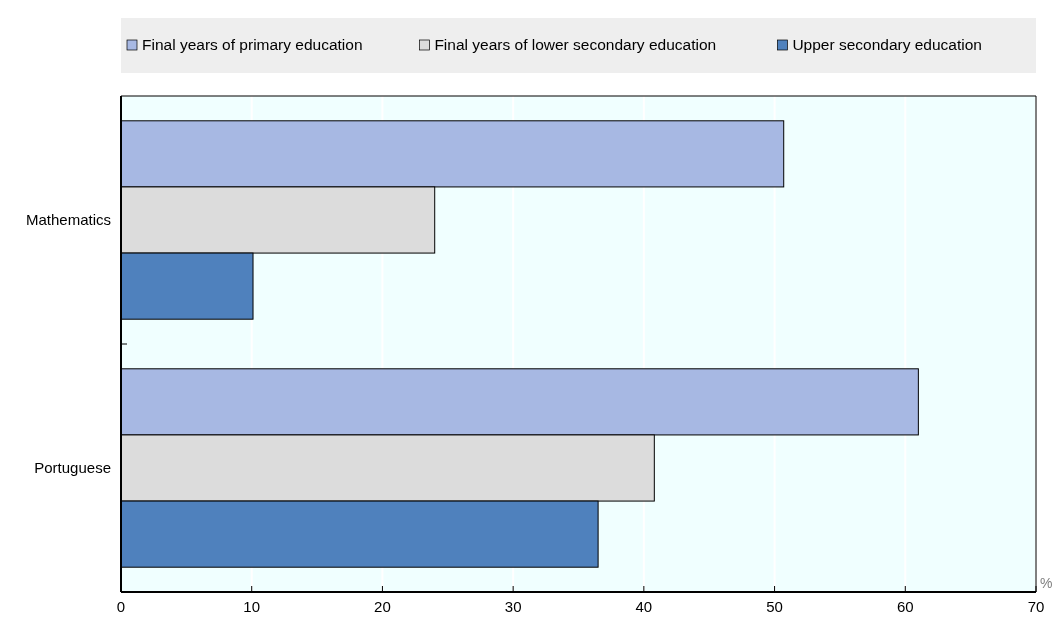 The height and width of the screenshot is (642, 1062). I want to click on x-tick-label: 70, so click(1036, 606).